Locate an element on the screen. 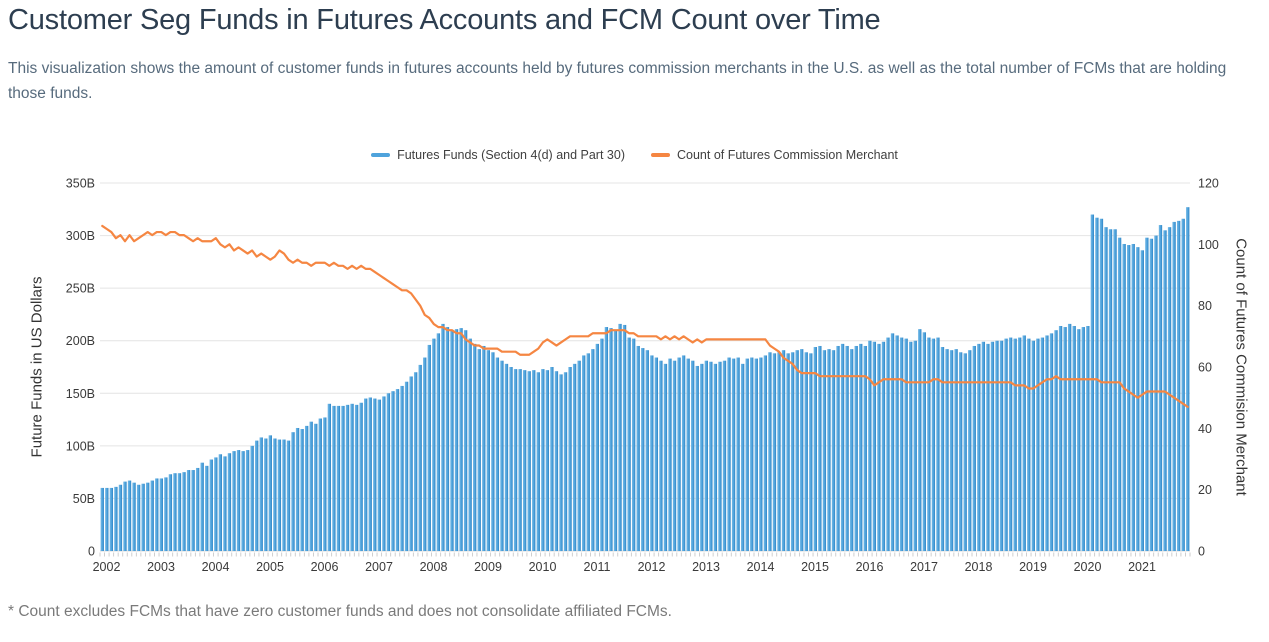  legend-item-fcm-count: Count of Futures Commission Merchant is located at coordinates (774, 155).